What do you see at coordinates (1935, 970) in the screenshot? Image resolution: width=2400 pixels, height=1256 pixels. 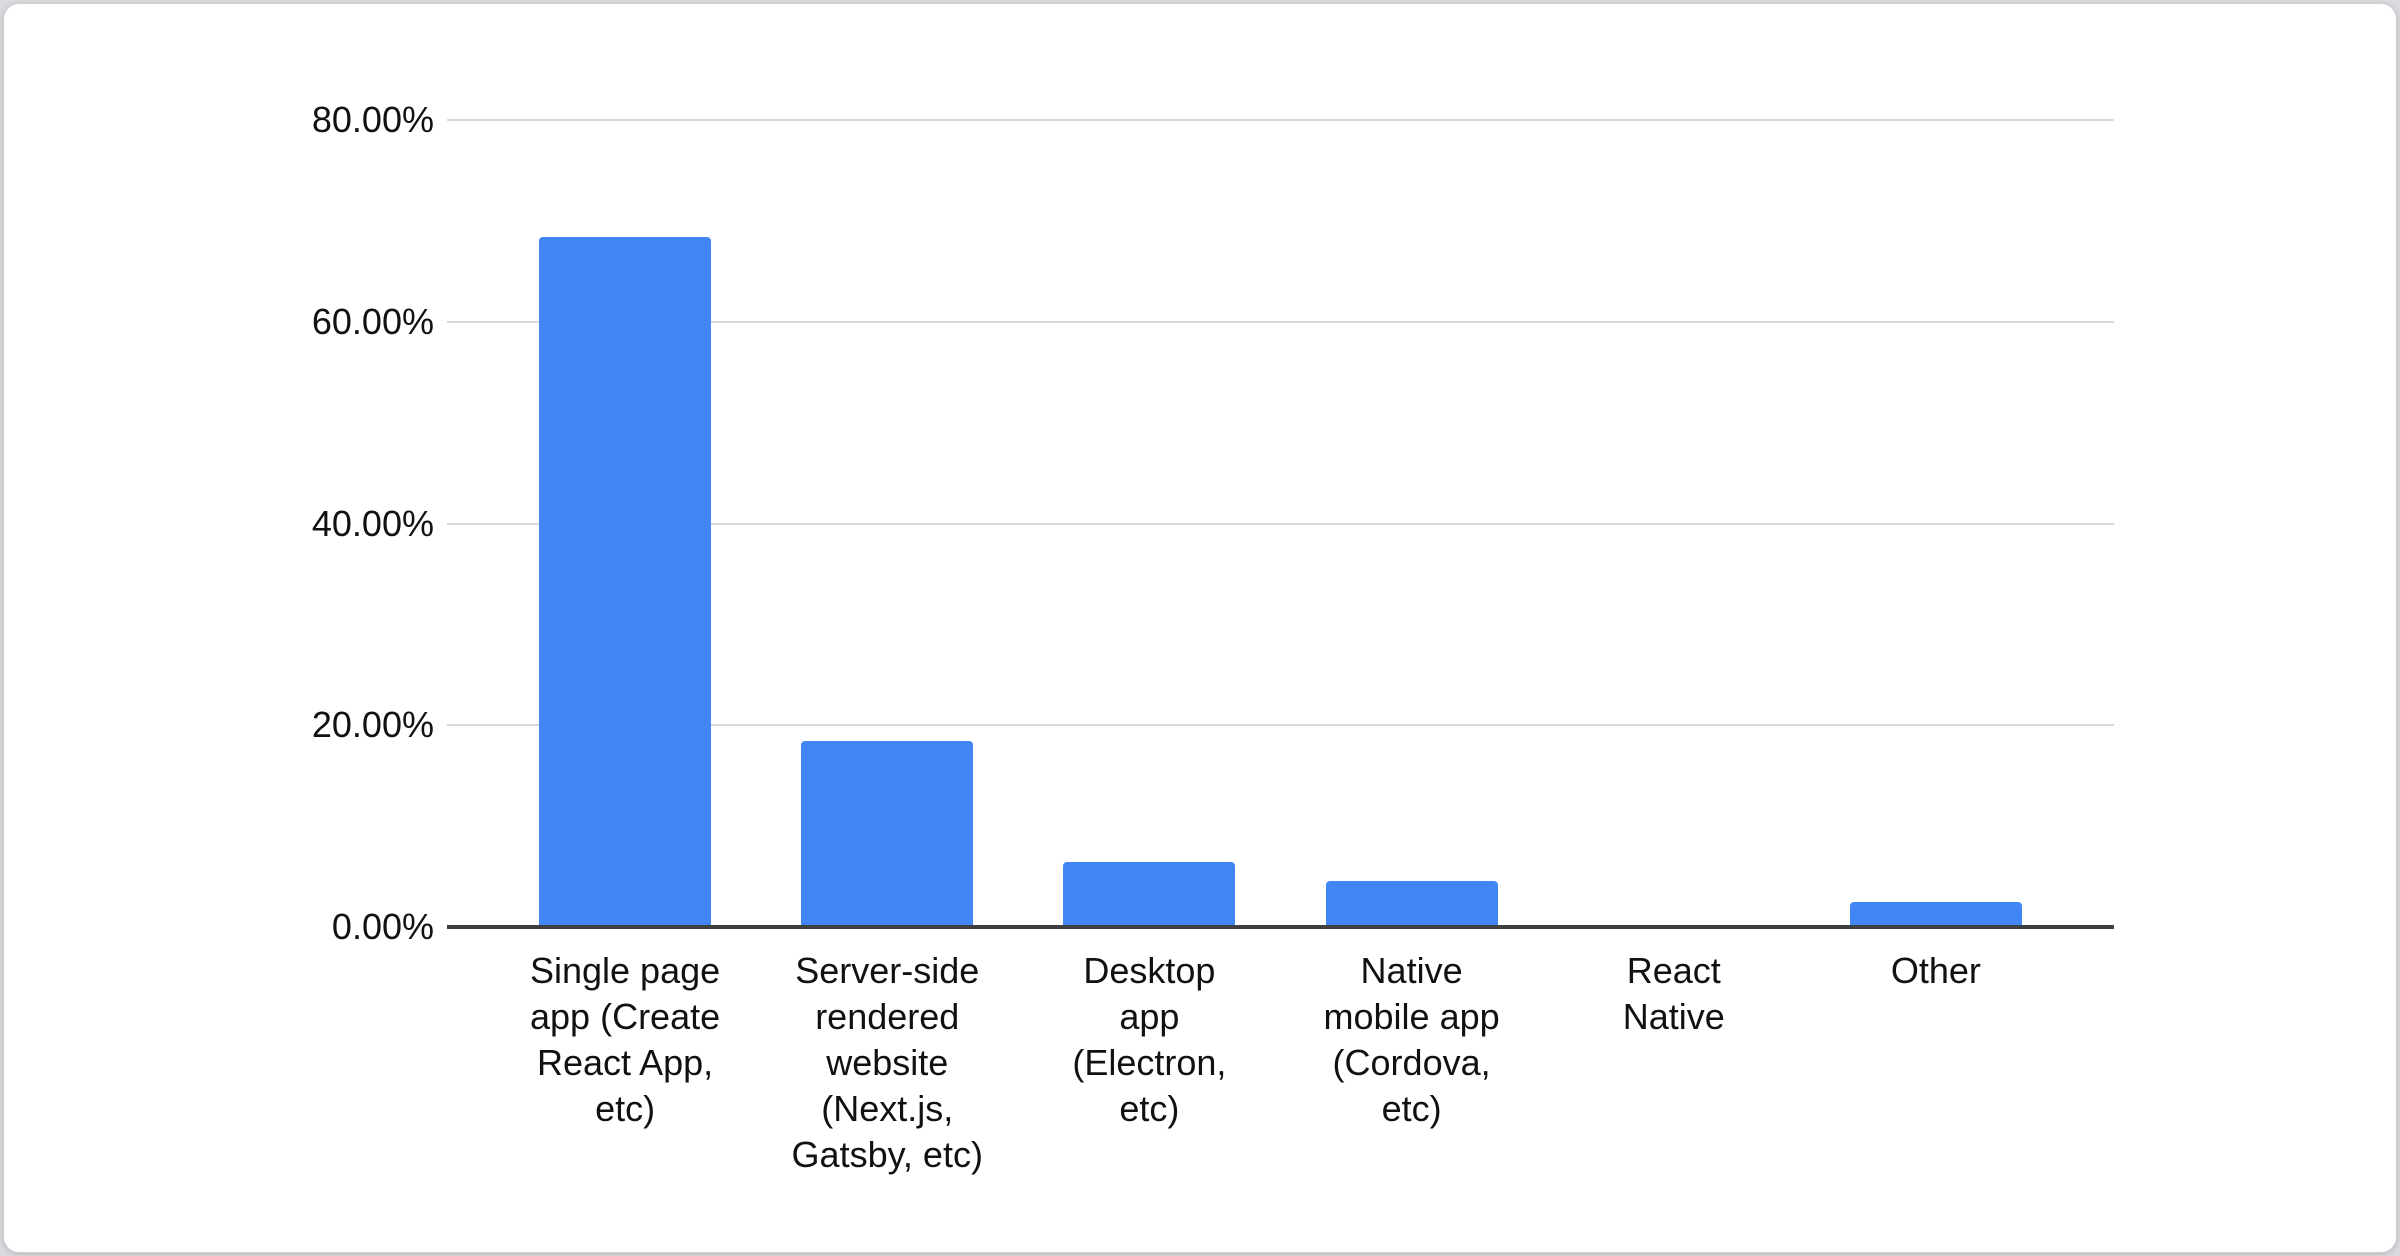 I see `x-axis-category-label: Other` at bounding box center [1935, 970].